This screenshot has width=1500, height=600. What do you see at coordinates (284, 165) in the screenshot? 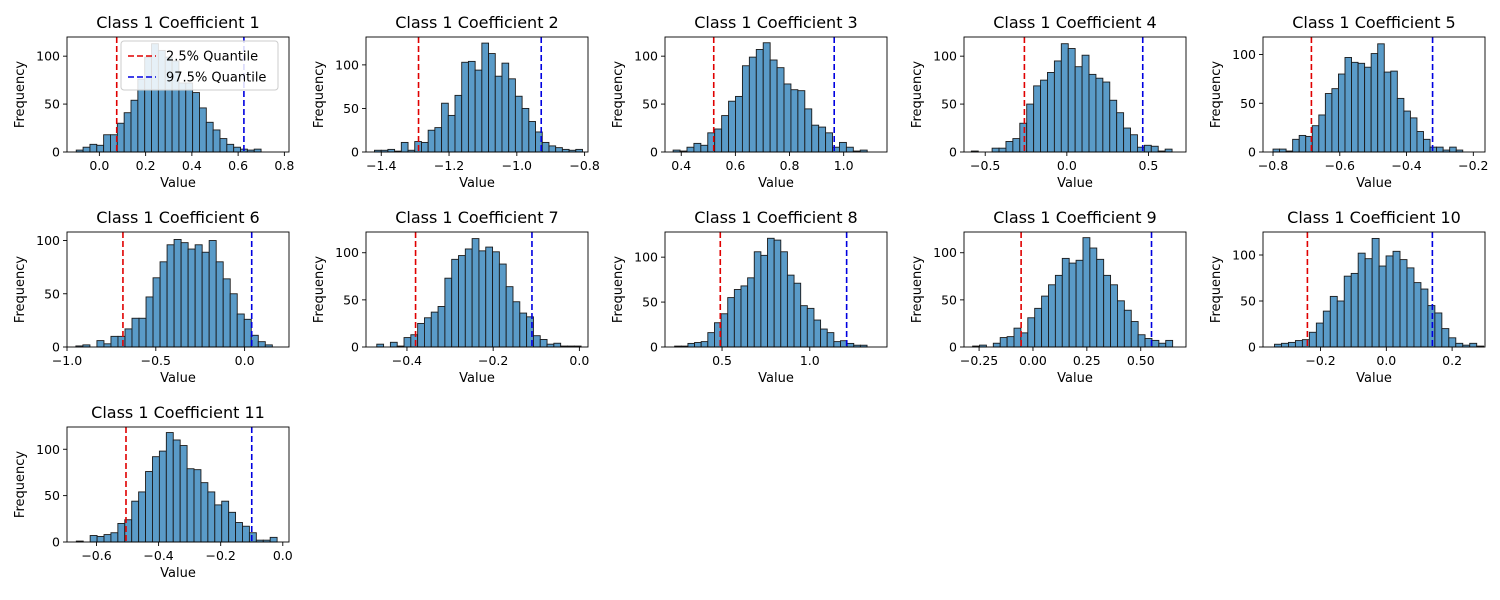
I see `x-tick-label: 0.8` at bounding box center [284, 165].